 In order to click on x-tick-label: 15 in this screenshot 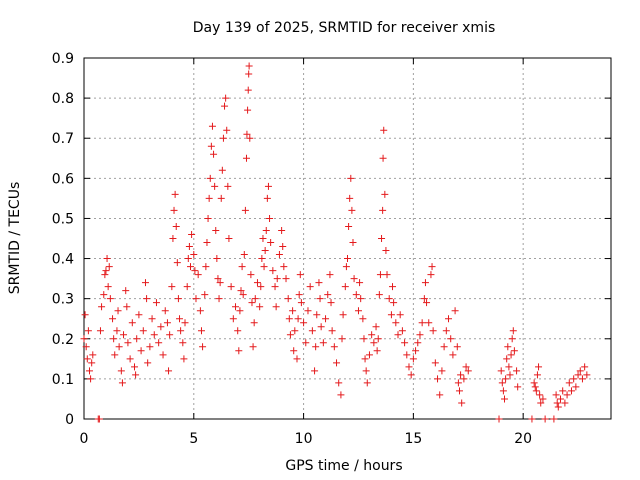, I will do `click(413, 439)`.